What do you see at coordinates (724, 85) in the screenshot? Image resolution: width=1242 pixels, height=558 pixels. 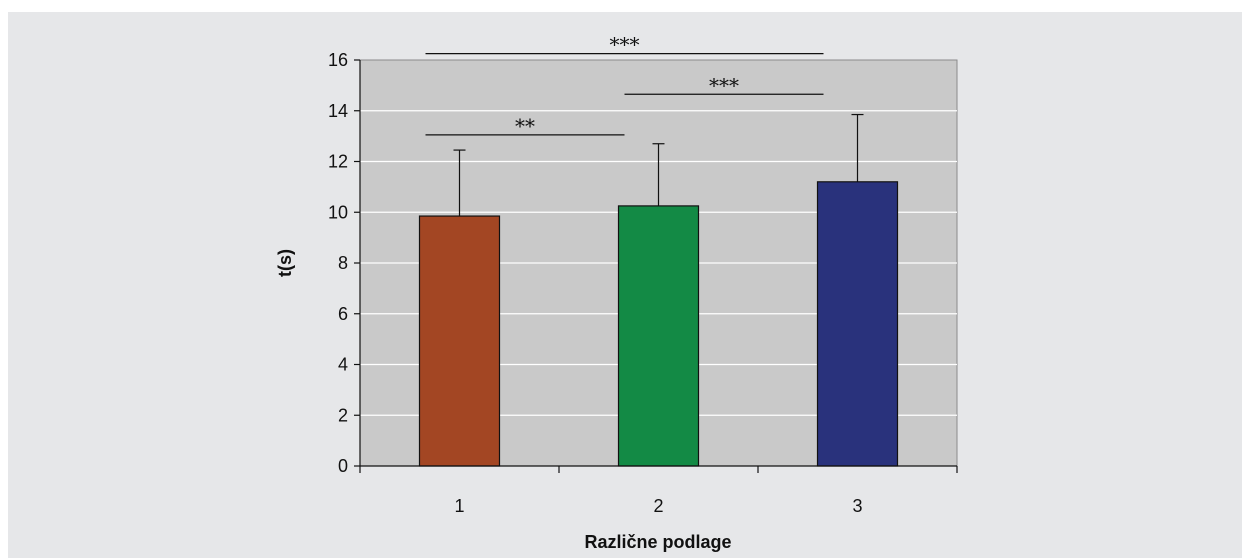 I see `significance-label-2: ***` at bounding box center [724, 85].